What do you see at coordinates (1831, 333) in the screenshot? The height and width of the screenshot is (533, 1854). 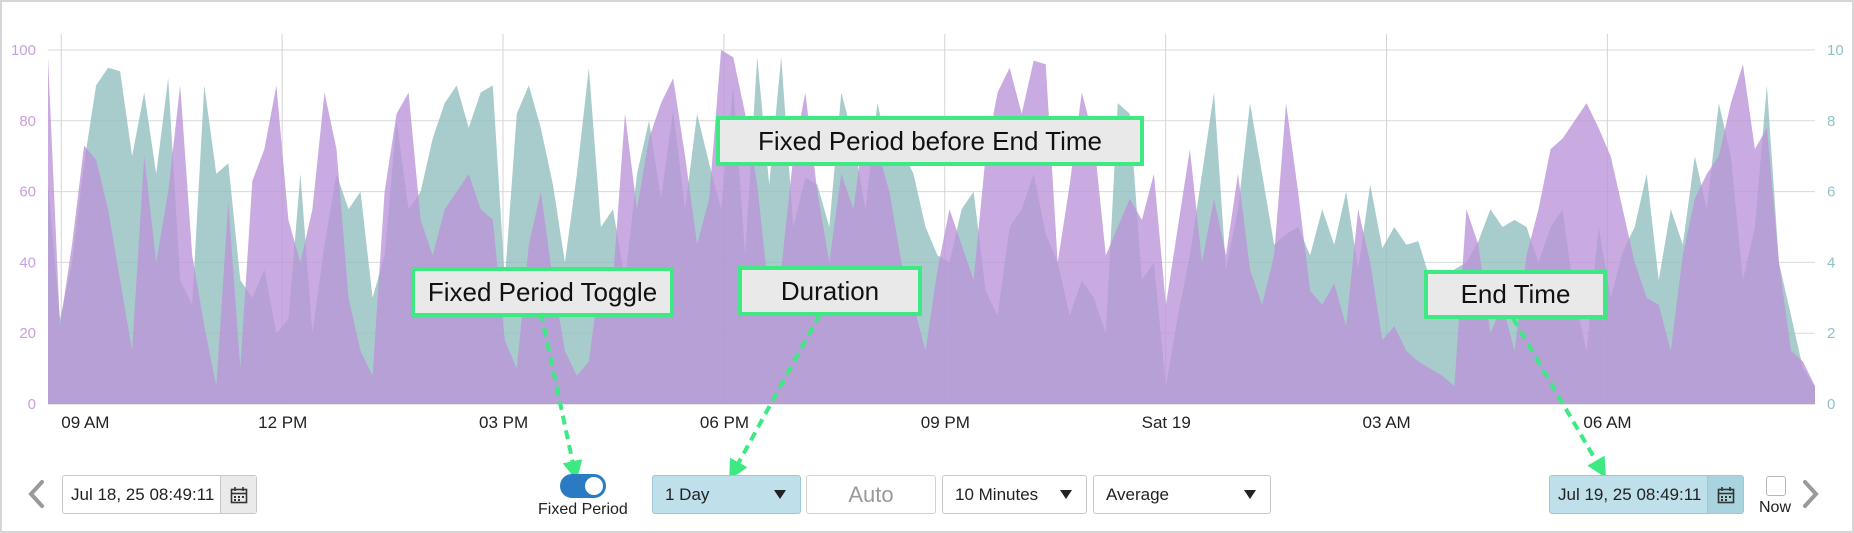 I see `y-right-tick-label: 2` at bounding box center [1831, 333].